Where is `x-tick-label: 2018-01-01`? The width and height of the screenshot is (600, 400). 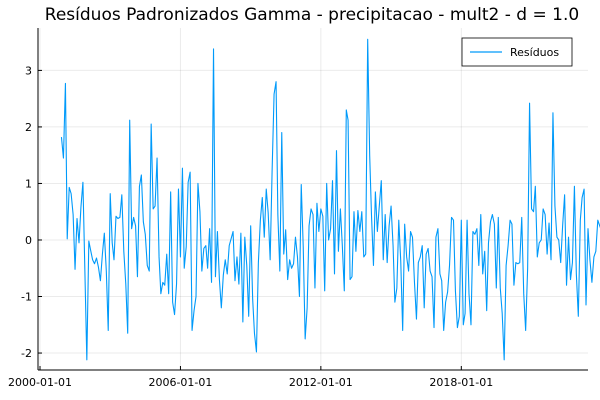 x-tick-label: 2018-01-01 is located at coordinates (461, 382).